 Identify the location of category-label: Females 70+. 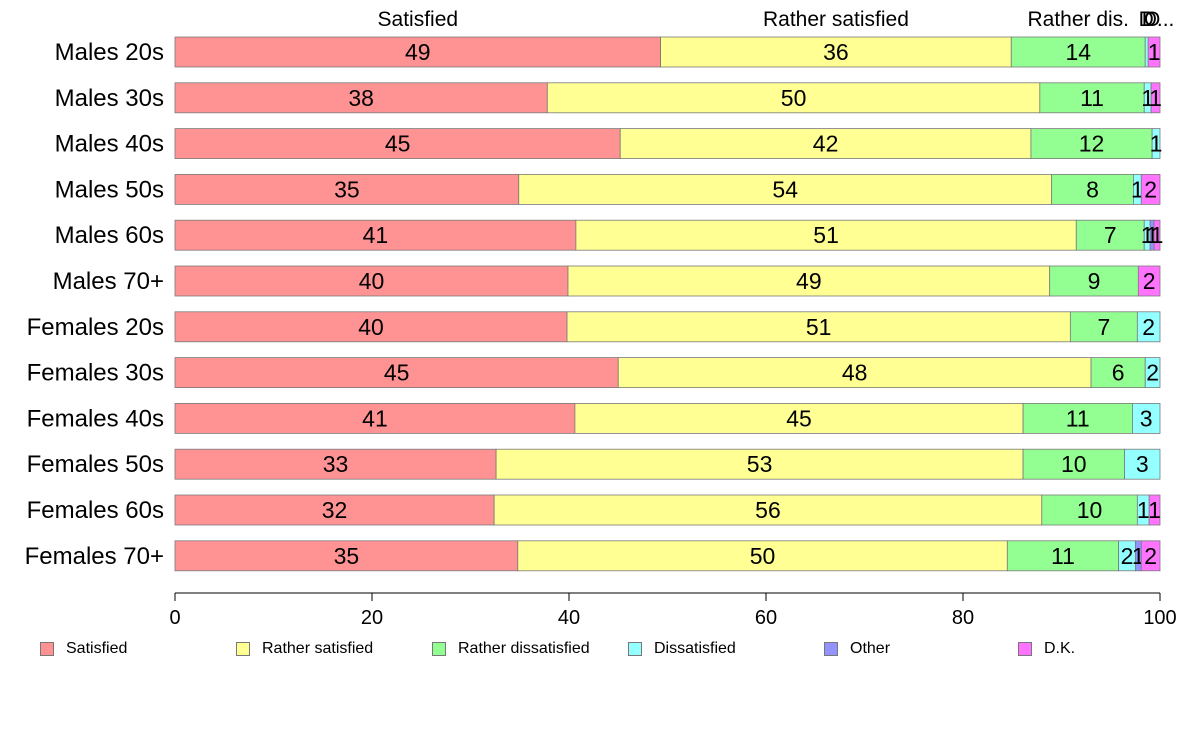
(94, 556).